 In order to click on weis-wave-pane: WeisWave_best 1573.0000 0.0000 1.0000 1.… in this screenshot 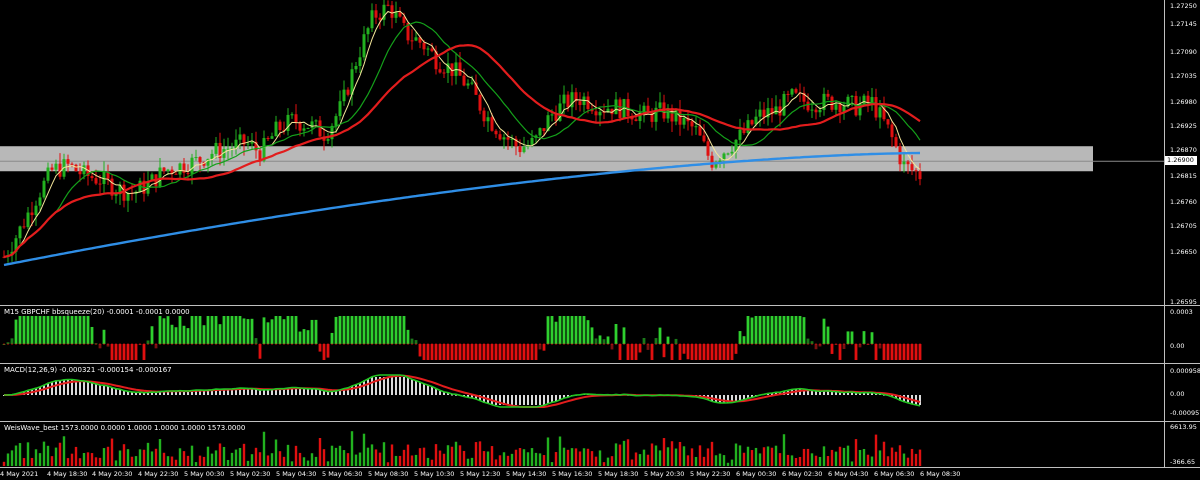, I will do `click(582, 444)`.